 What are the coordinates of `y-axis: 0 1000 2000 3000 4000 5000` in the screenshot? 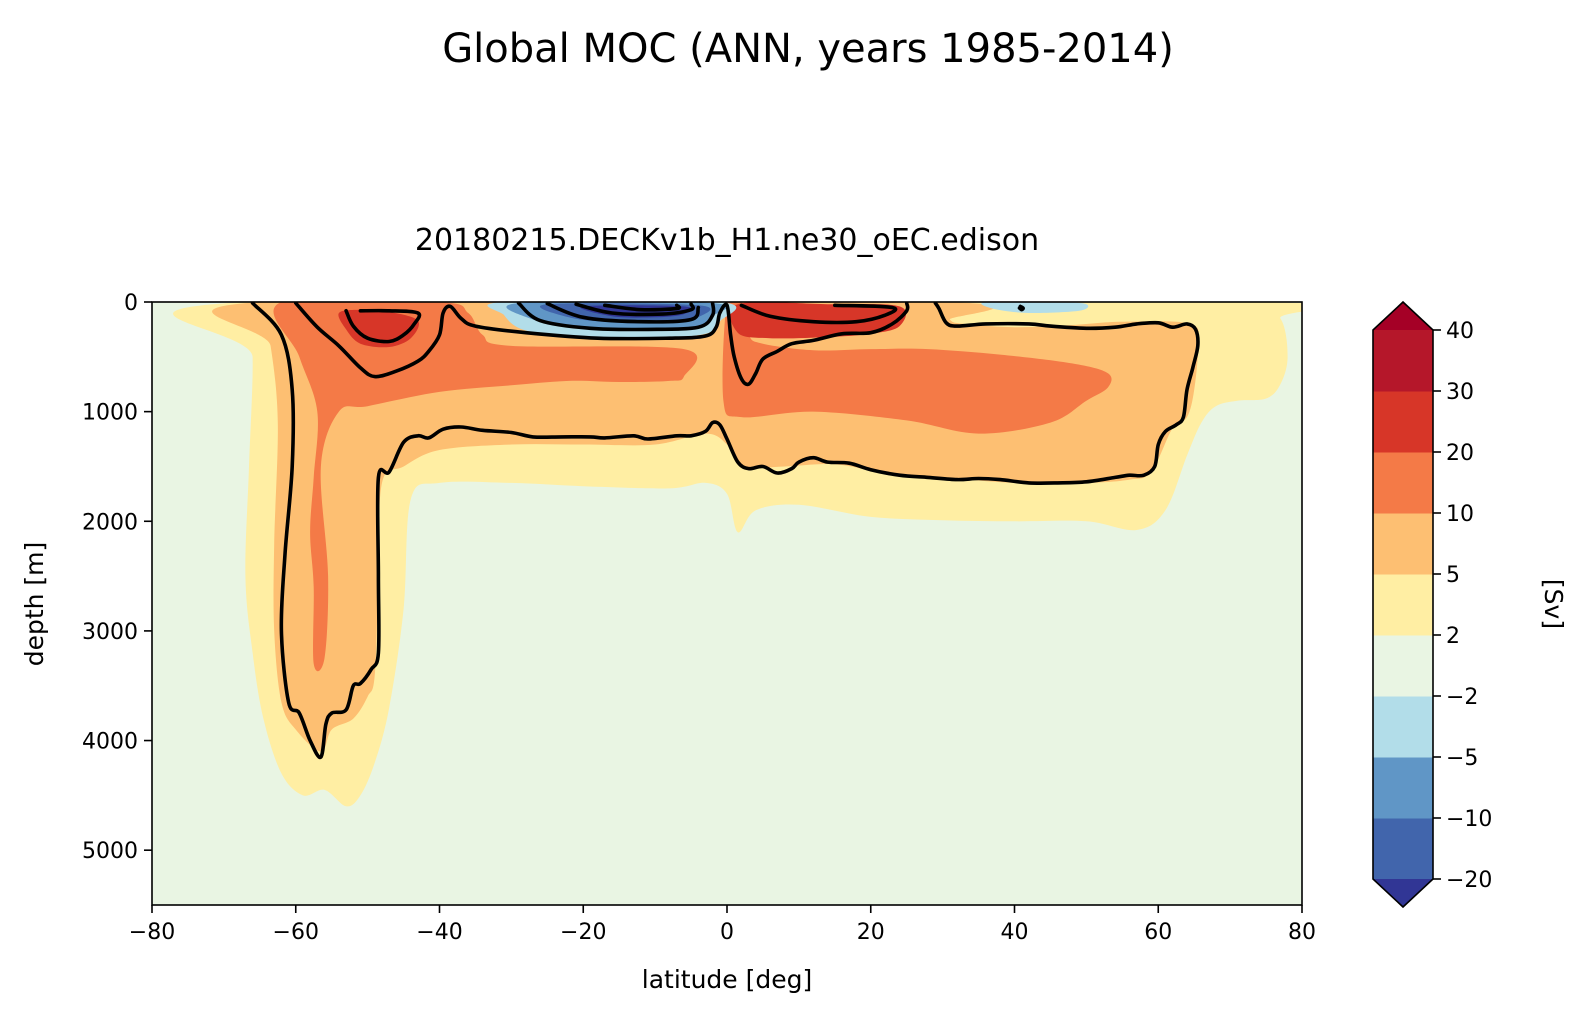 It's located at (117, 577).